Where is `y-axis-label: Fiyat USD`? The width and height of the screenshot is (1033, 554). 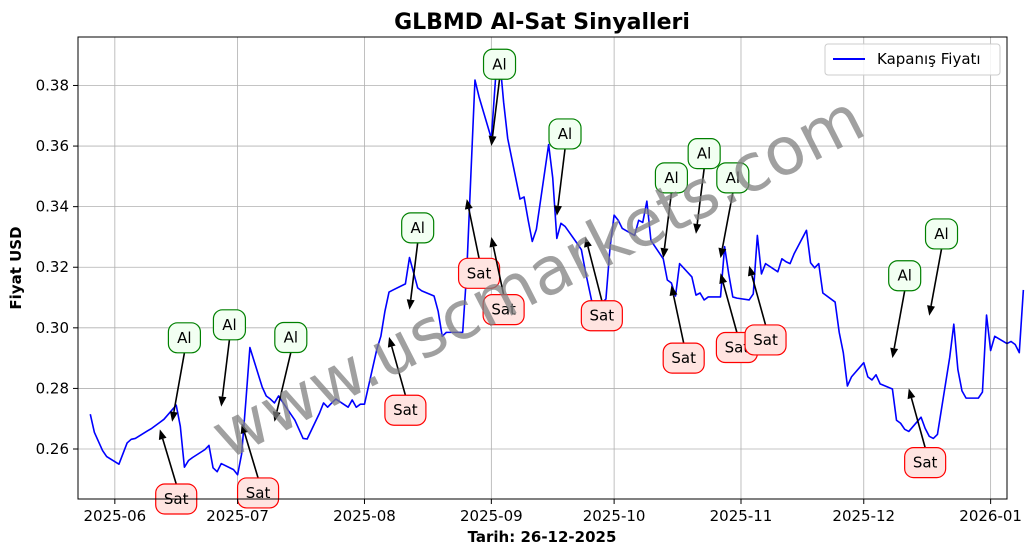
y-axis-label: Fiyat USD is located at coordinates (16, 267).